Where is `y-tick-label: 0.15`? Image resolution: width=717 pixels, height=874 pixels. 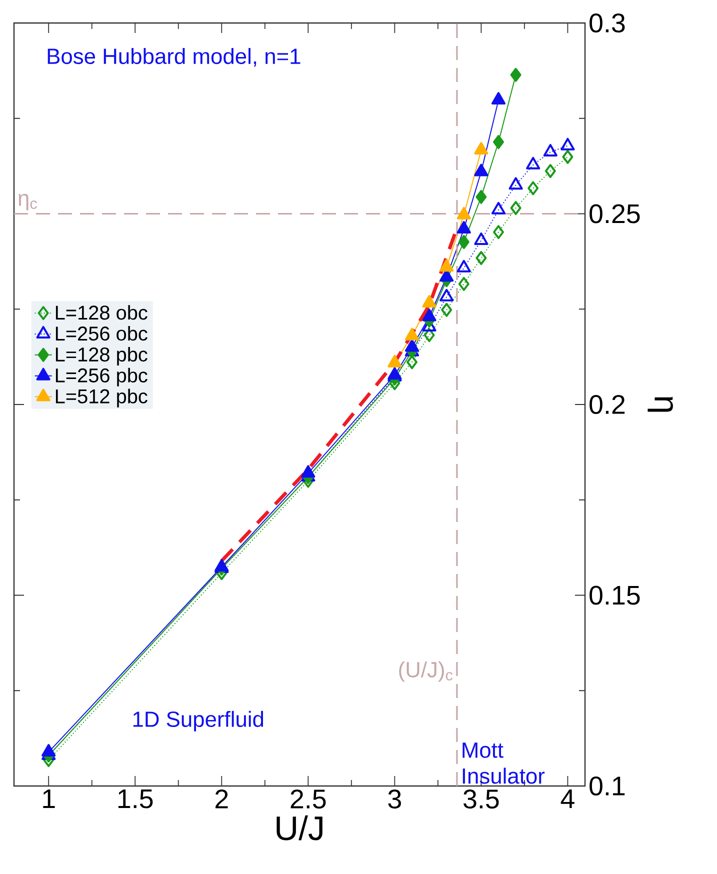 y-tick-label: 0.15 is located at coordinates (615, 595).